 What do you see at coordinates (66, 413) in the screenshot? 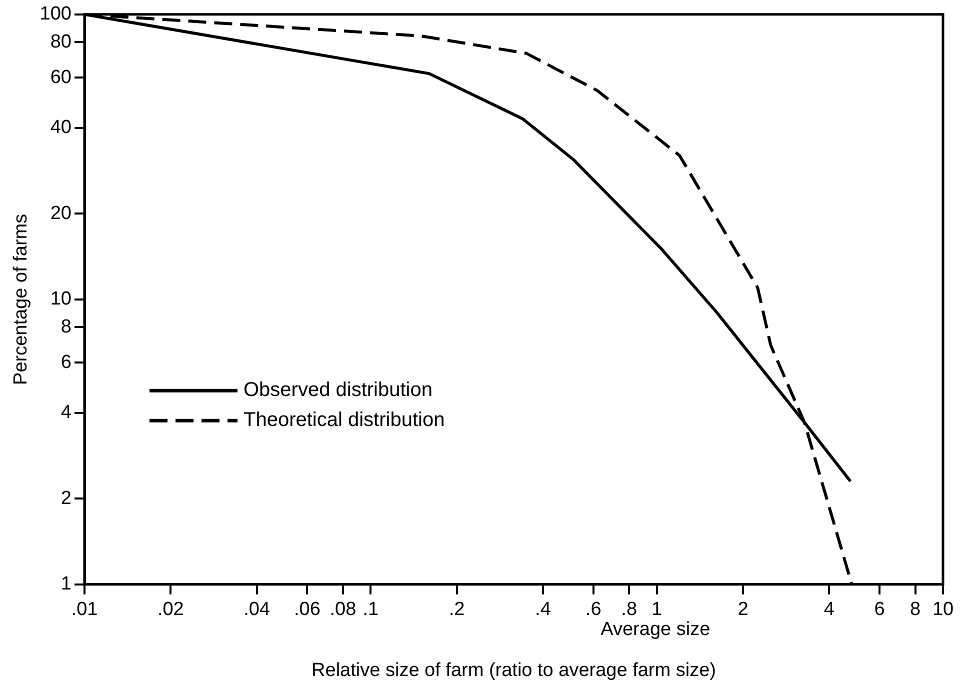
I see `y-tick-label: 4` at bounding box center [66, 413].